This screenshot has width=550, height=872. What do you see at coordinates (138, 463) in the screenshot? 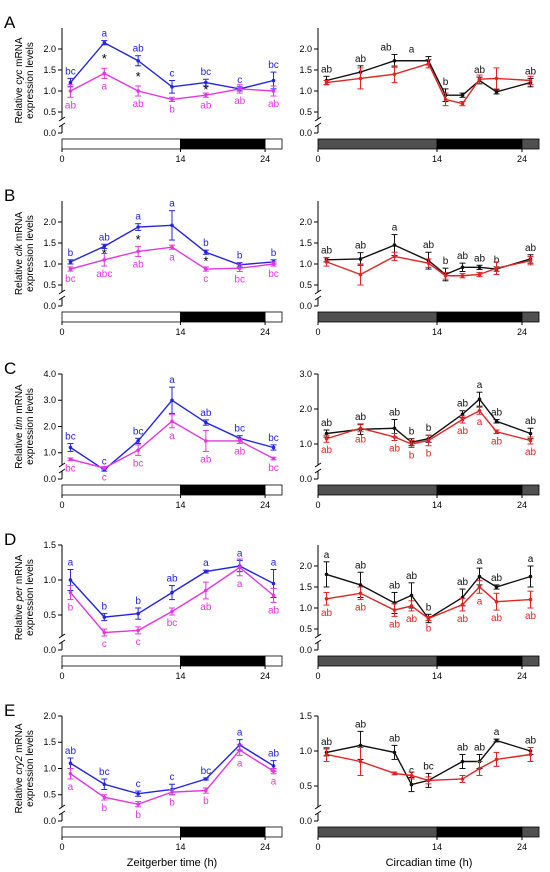
I see `panel-c-left-series-magenta-sig-letter: bc` at bounding box center [138, 463].